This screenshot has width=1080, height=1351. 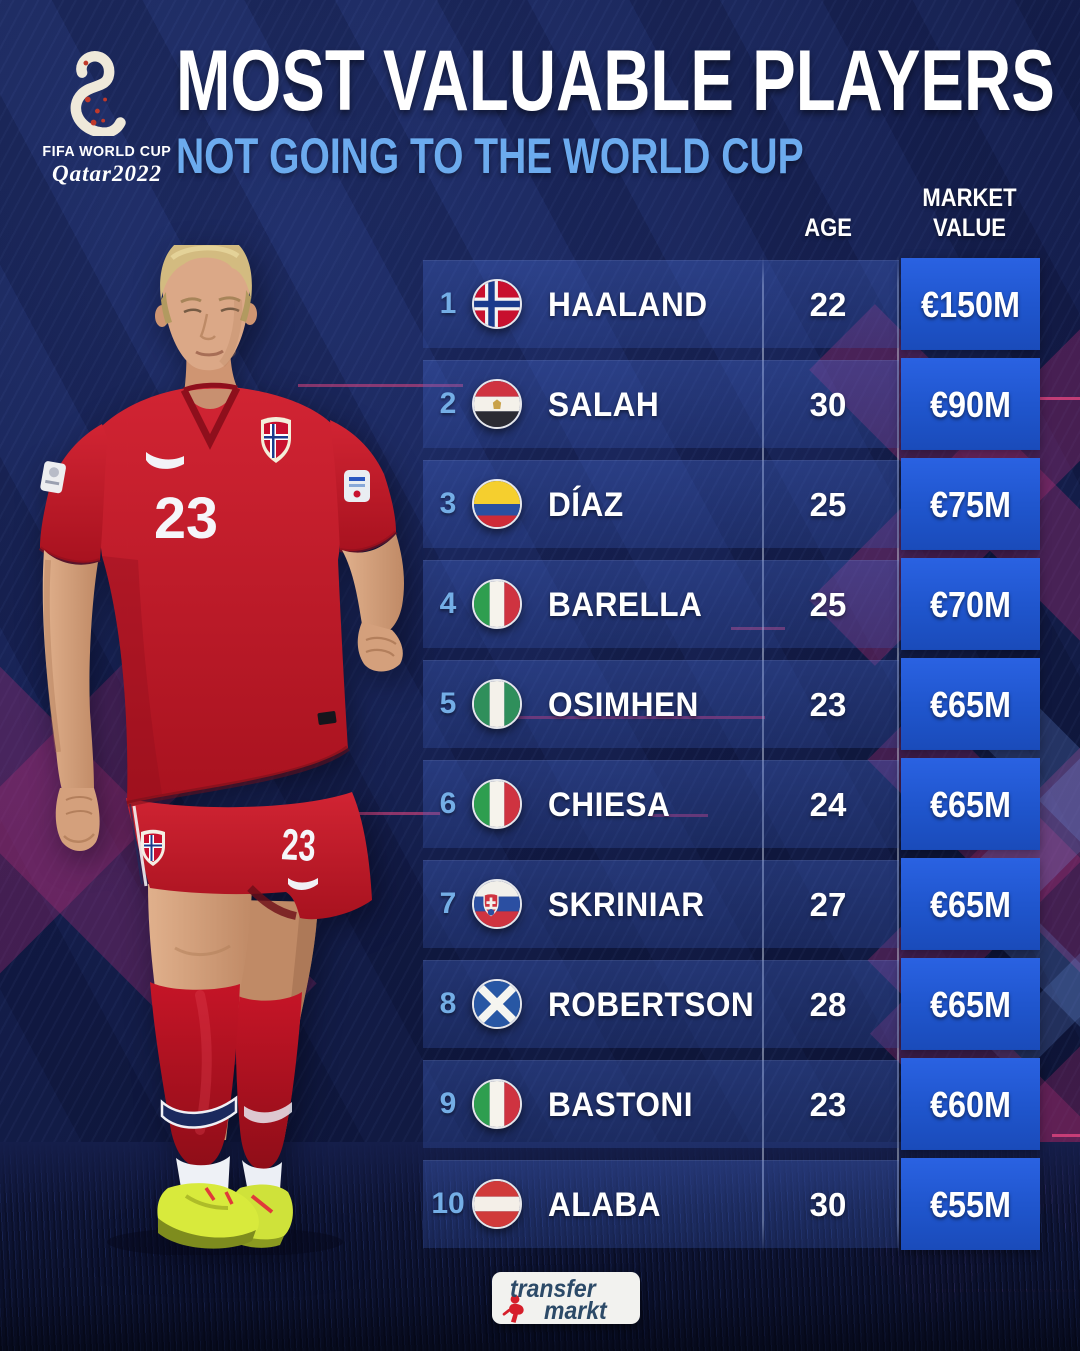 What do you see at coordinates (98, 94) in the screenshot?
I see `fifa-emblem-icon` at bounding box center [98, 94].